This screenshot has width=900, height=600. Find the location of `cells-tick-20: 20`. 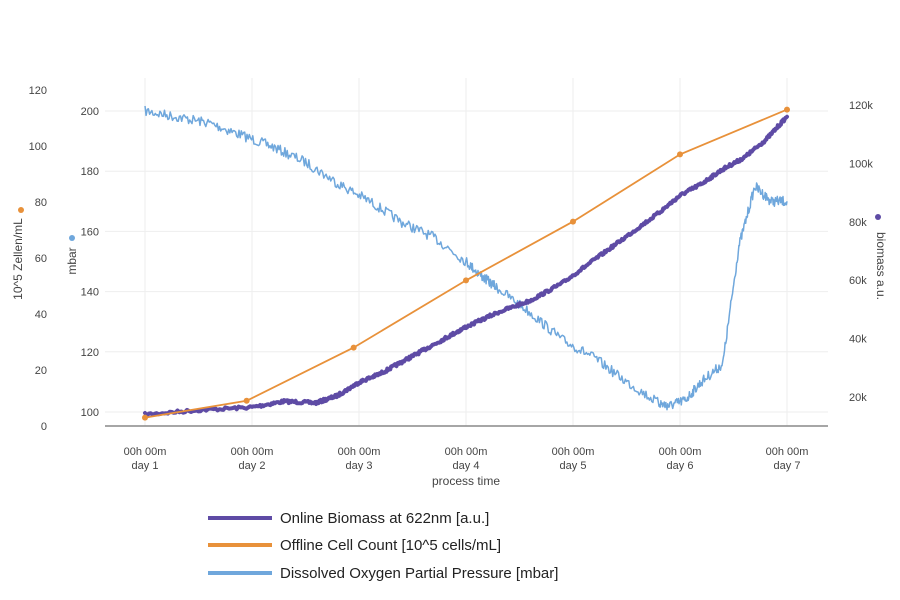

cells-tick-20: 20 is located at coordinates (41, 371).